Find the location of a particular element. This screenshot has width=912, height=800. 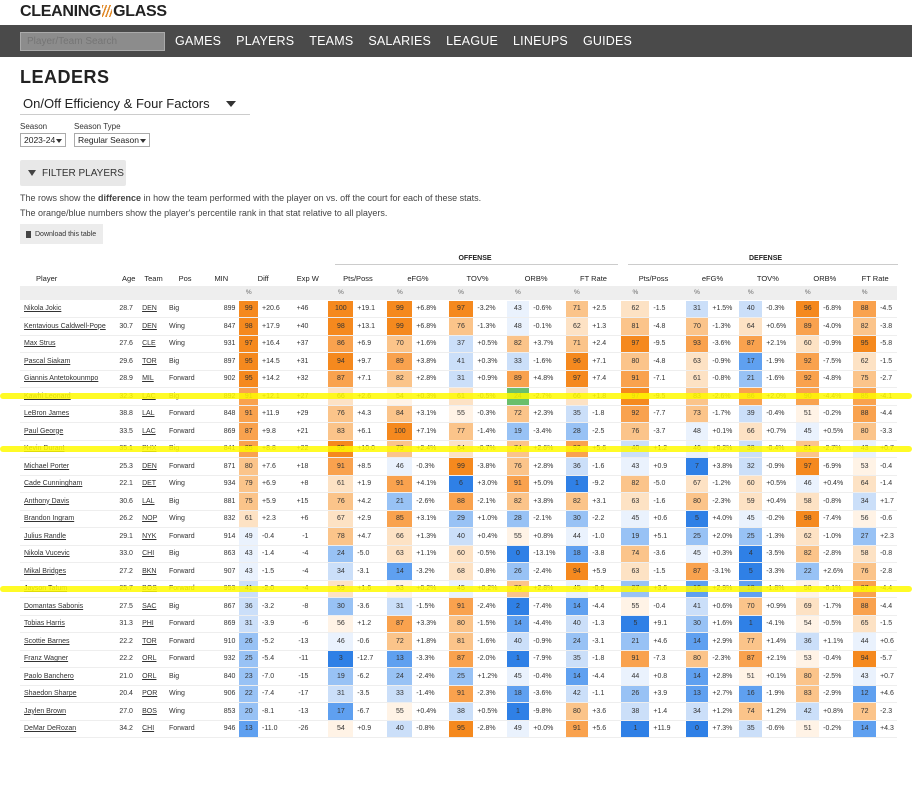

player-name-link: Pascal Siakam is located at coordinates (69, 361).